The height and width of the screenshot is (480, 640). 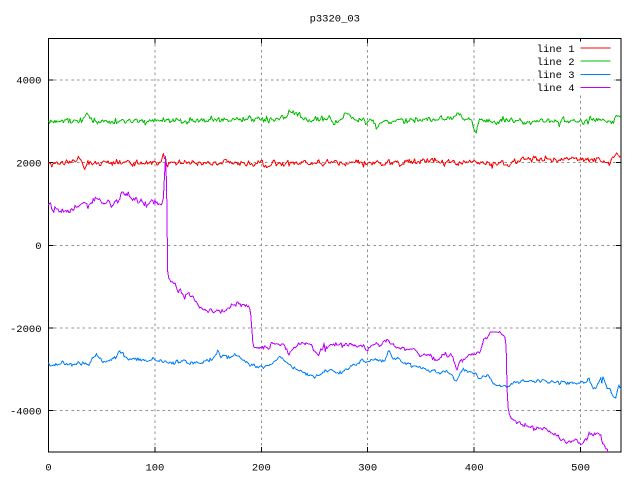 I want to click on svg-text: 100, so click(x=154, y=468).